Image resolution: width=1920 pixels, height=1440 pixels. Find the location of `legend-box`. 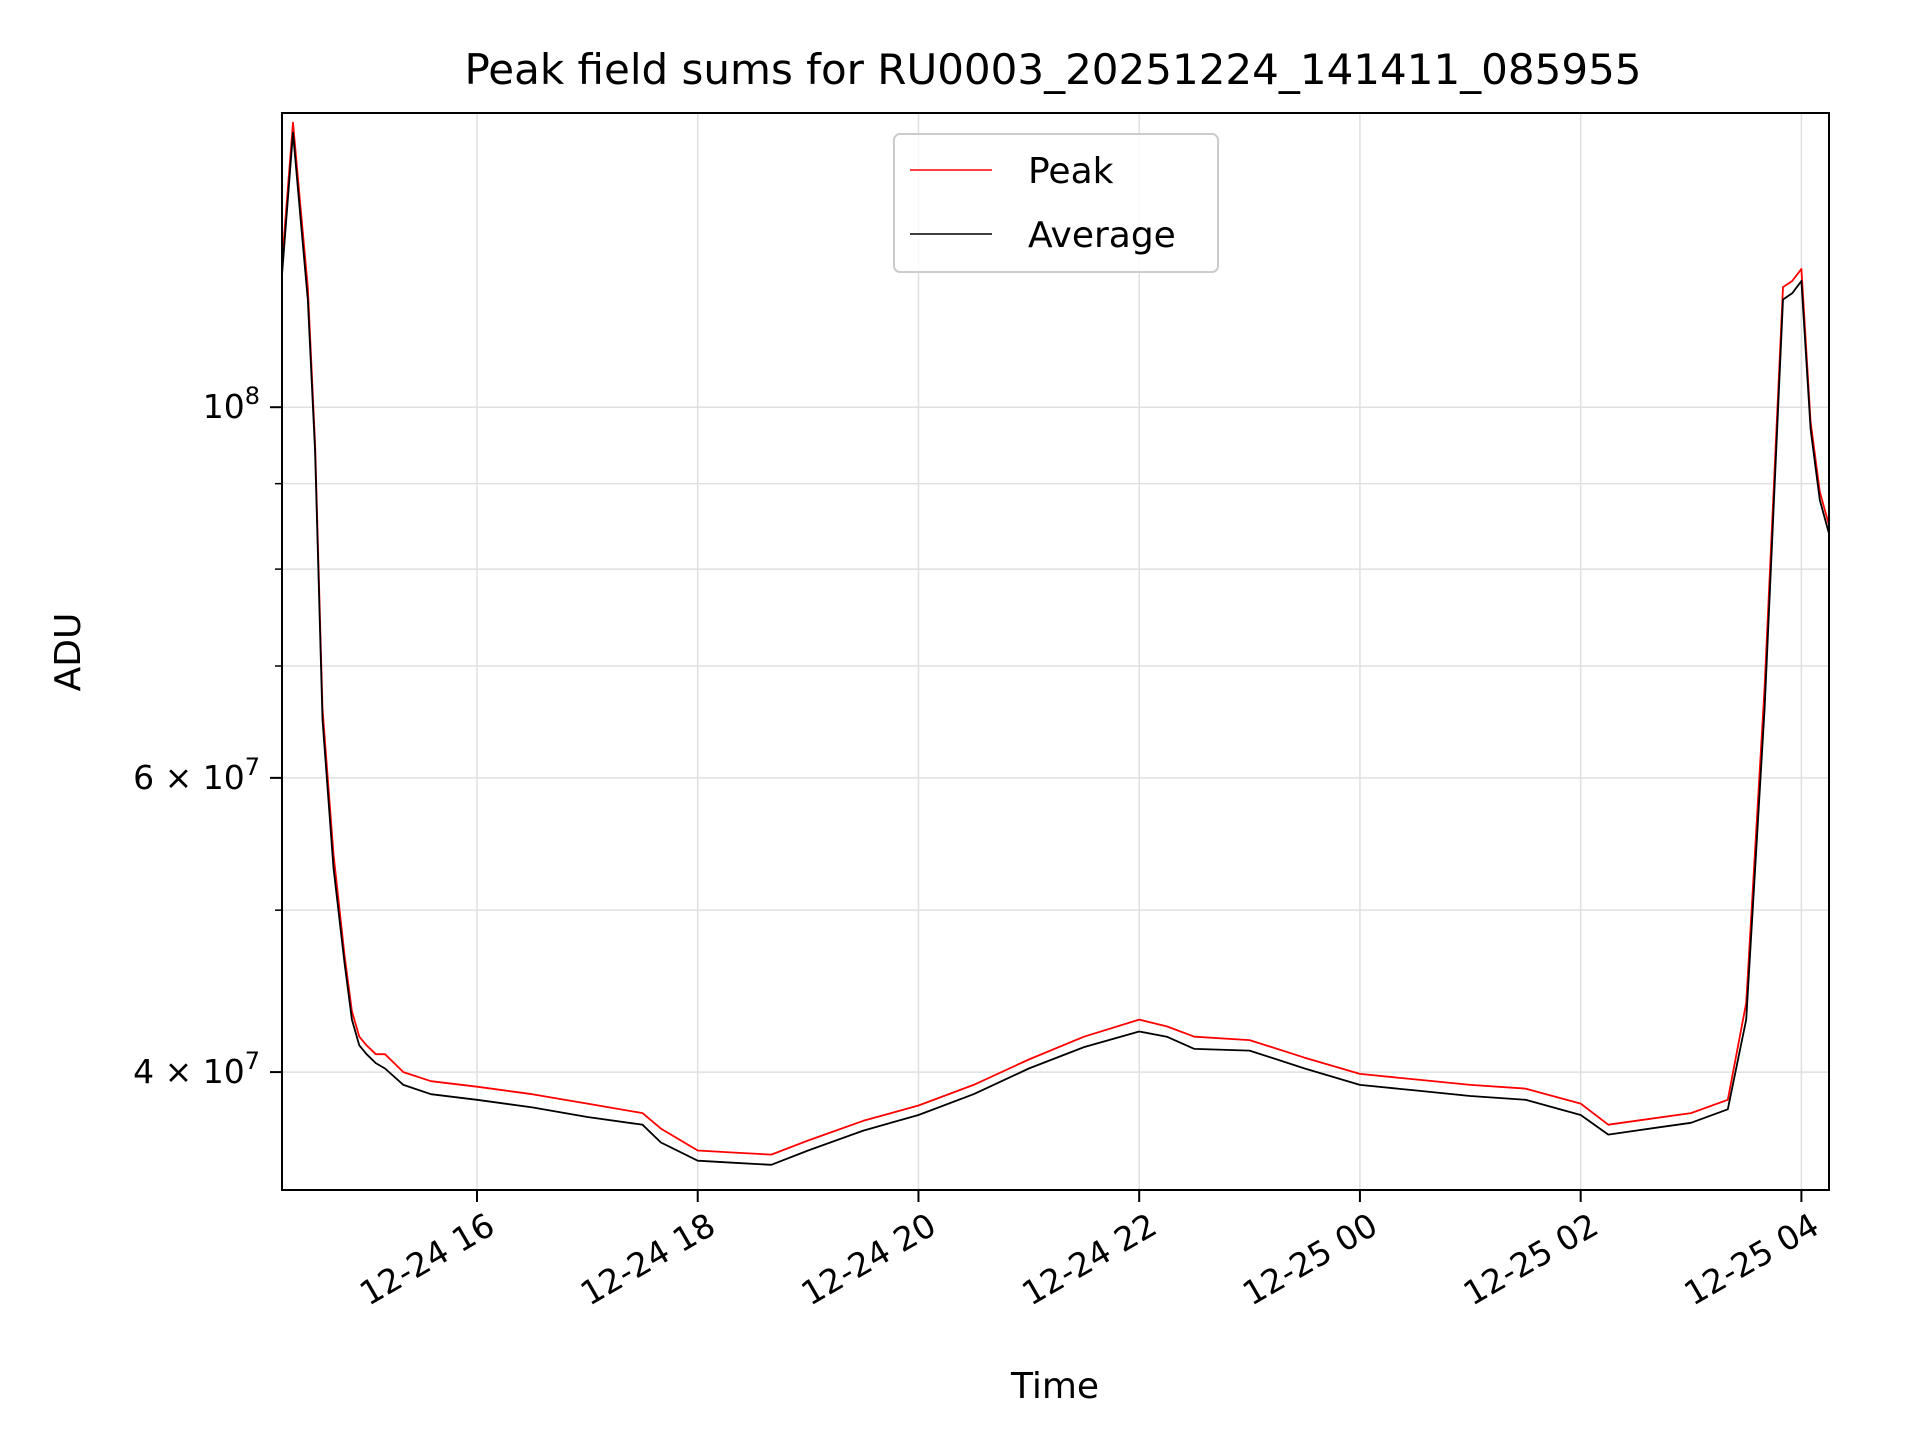

legend-box is located at coordinates (1056, 203).